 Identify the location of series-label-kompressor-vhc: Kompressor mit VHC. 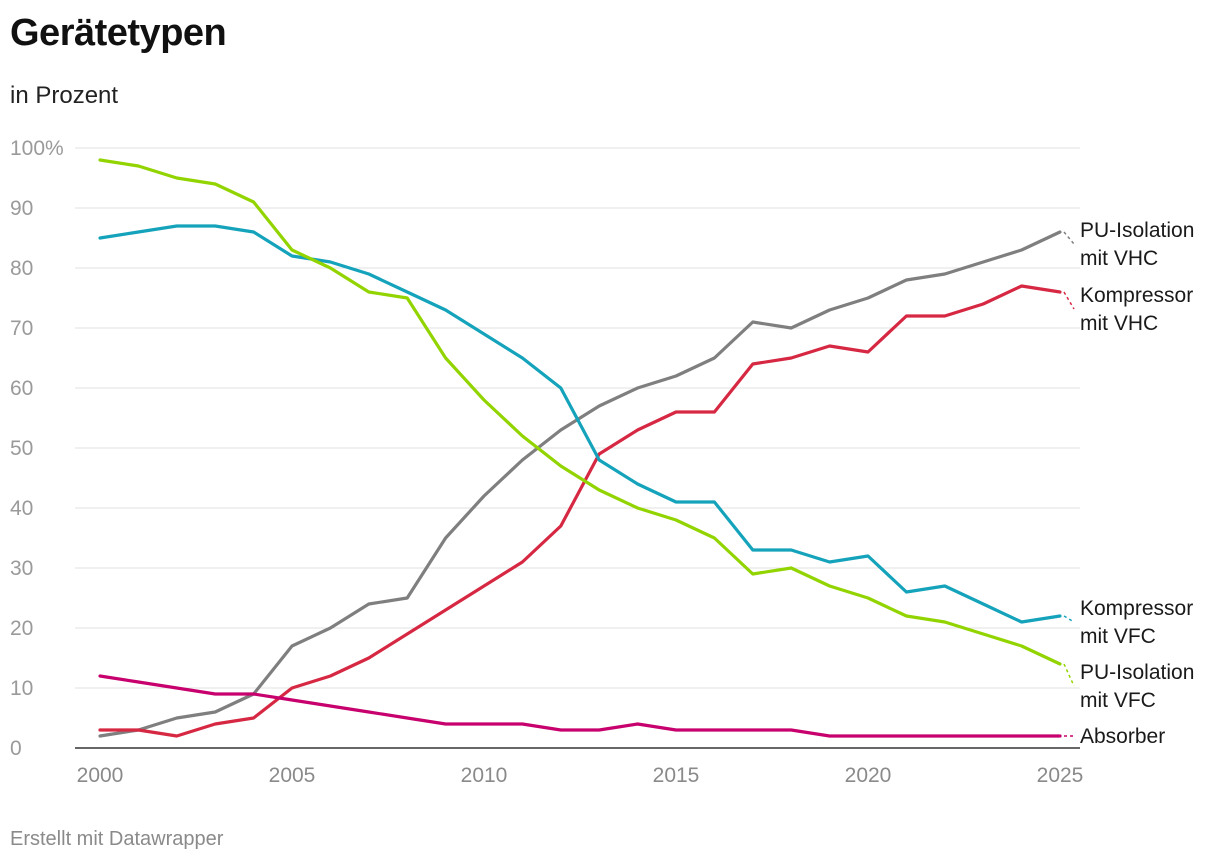
(1136, 309).